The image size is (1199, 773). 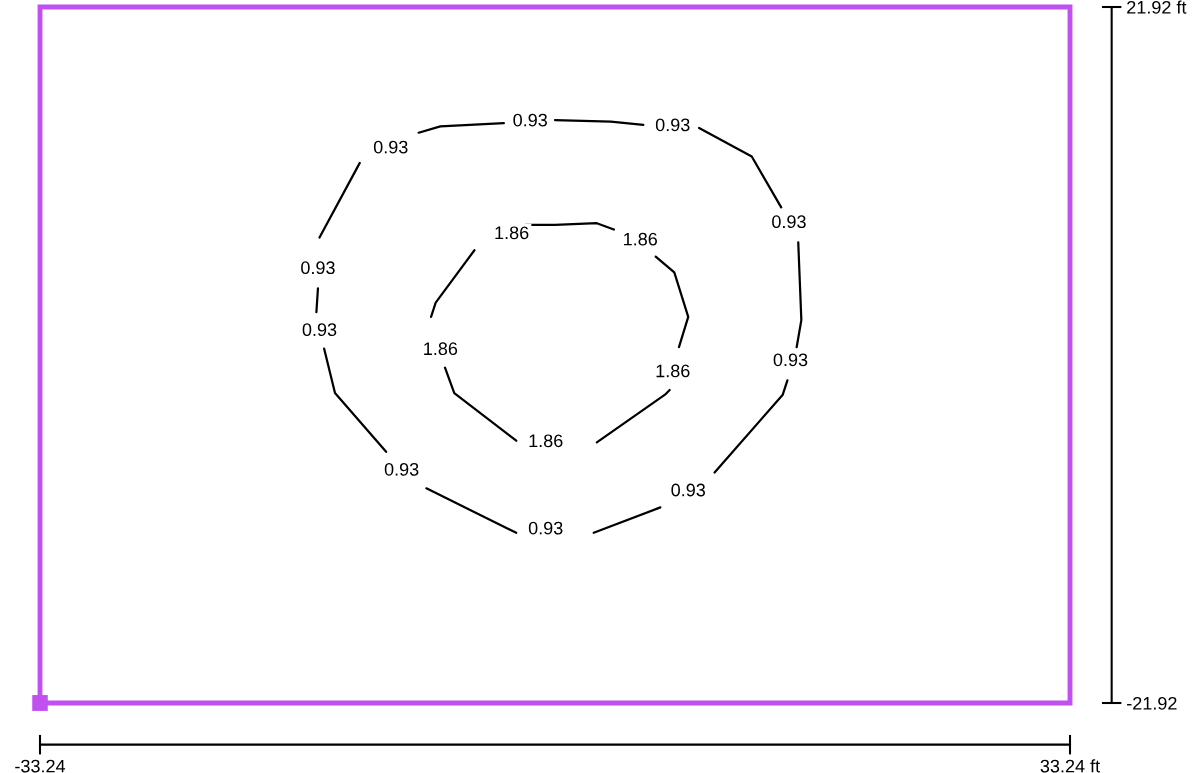 I want to click on x-tick-label: -33.24, so click(x=40, y=766).